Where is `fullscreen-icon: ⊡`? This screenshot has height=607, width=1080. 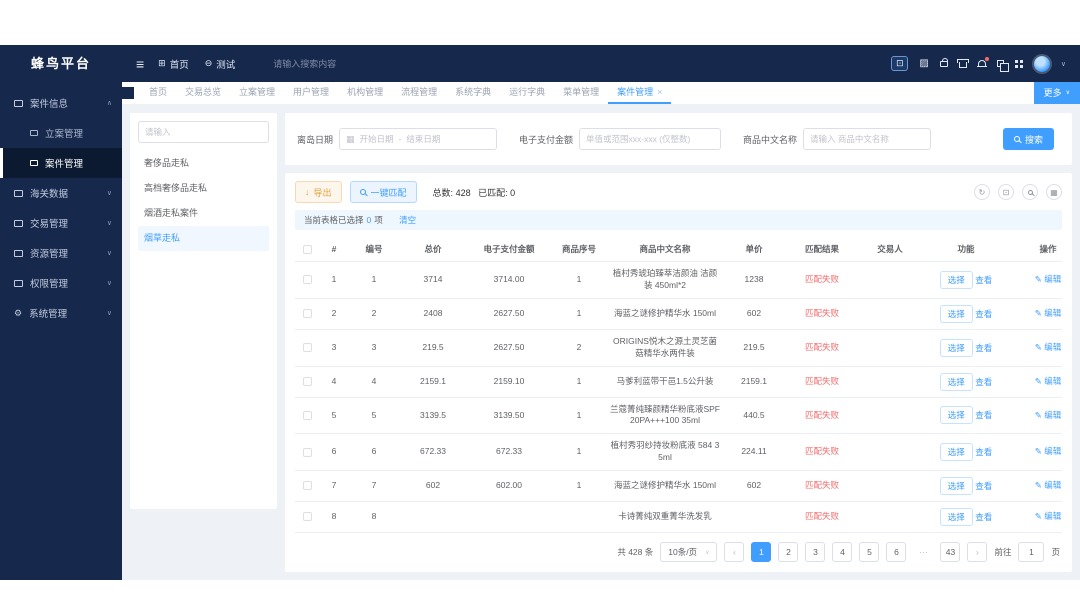
fullscreen-icon: ⊡ is located at coordinates (1006, 192).